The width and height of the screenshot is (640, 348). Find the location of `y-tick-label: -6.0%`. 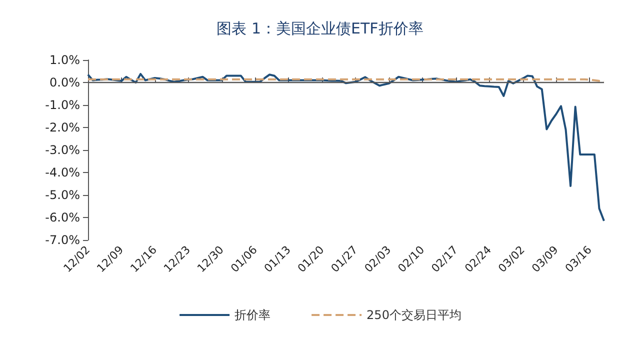

y-tick-label: -6.0% is located at coordinates (62, 217).